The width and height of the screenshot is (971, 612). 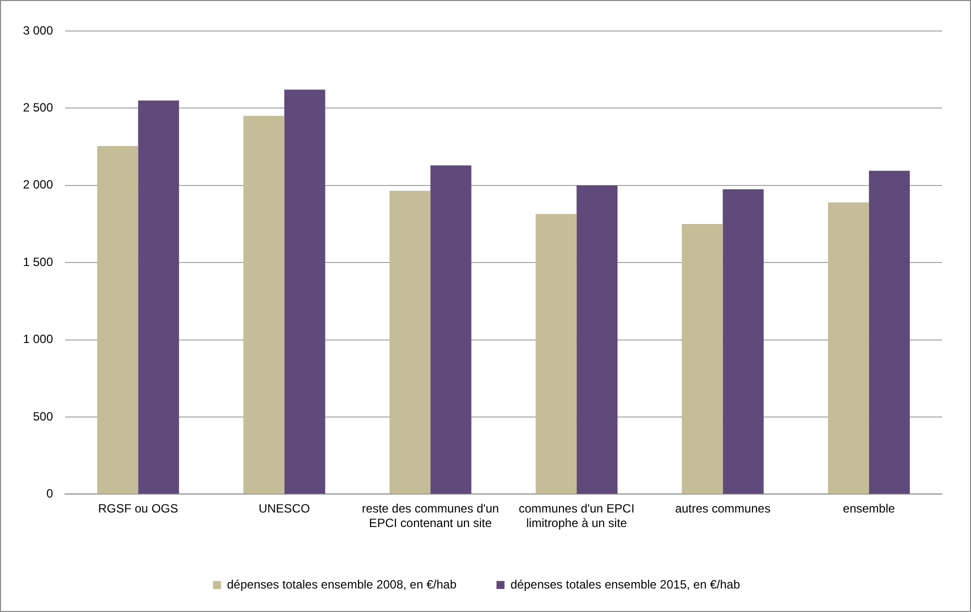 I want to click on x-tick-label: reste des communes d'un EPCI contenant un site, so click(x=430, y=516).